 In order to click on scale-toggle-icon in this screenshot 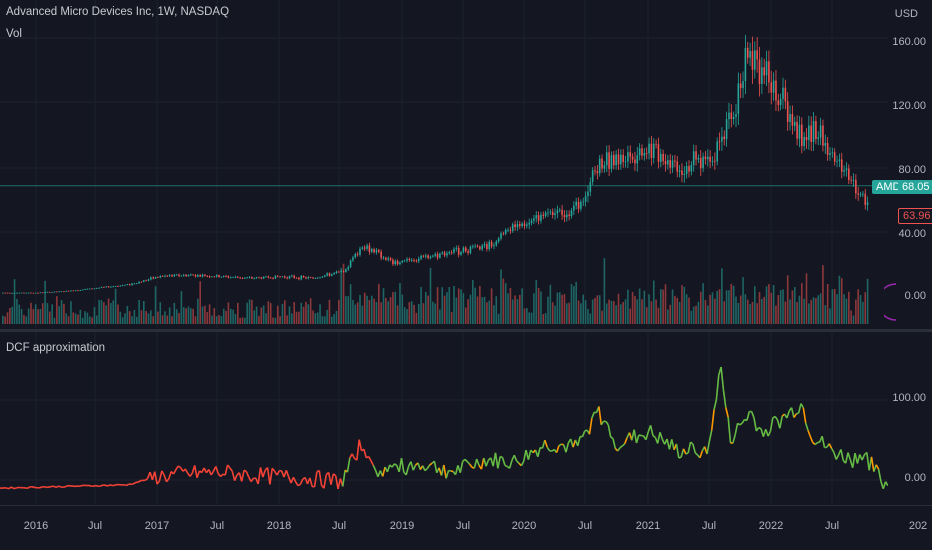, I will do `click(891, 302)`.